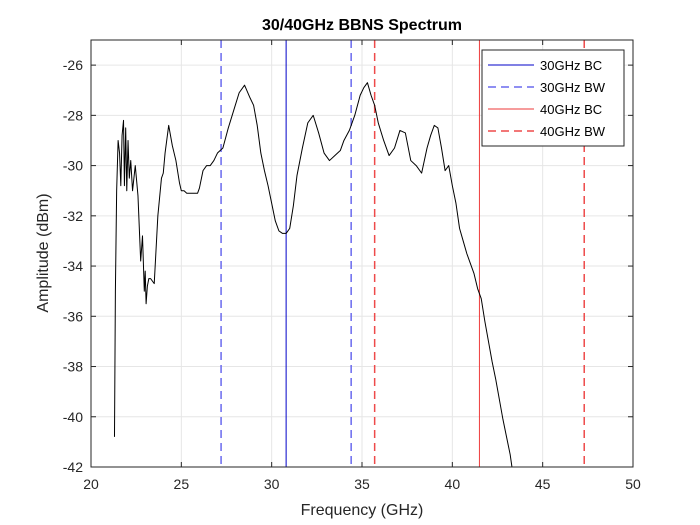 This screenshot has height=525, width=700. Describe the element at coordinates (91, 484) in the screenshot. I see `x-tick-label: 20` at that location.